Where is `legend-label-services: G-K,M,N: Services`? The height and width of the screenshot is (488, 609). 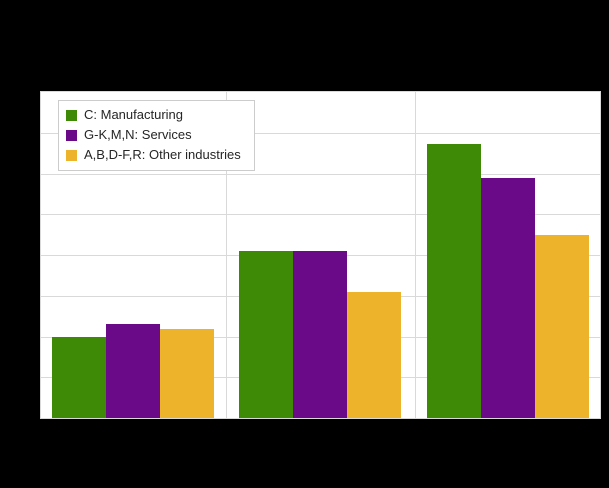 legend-label-services: G-K,M,N: Services is located at coordinates (138, 134).